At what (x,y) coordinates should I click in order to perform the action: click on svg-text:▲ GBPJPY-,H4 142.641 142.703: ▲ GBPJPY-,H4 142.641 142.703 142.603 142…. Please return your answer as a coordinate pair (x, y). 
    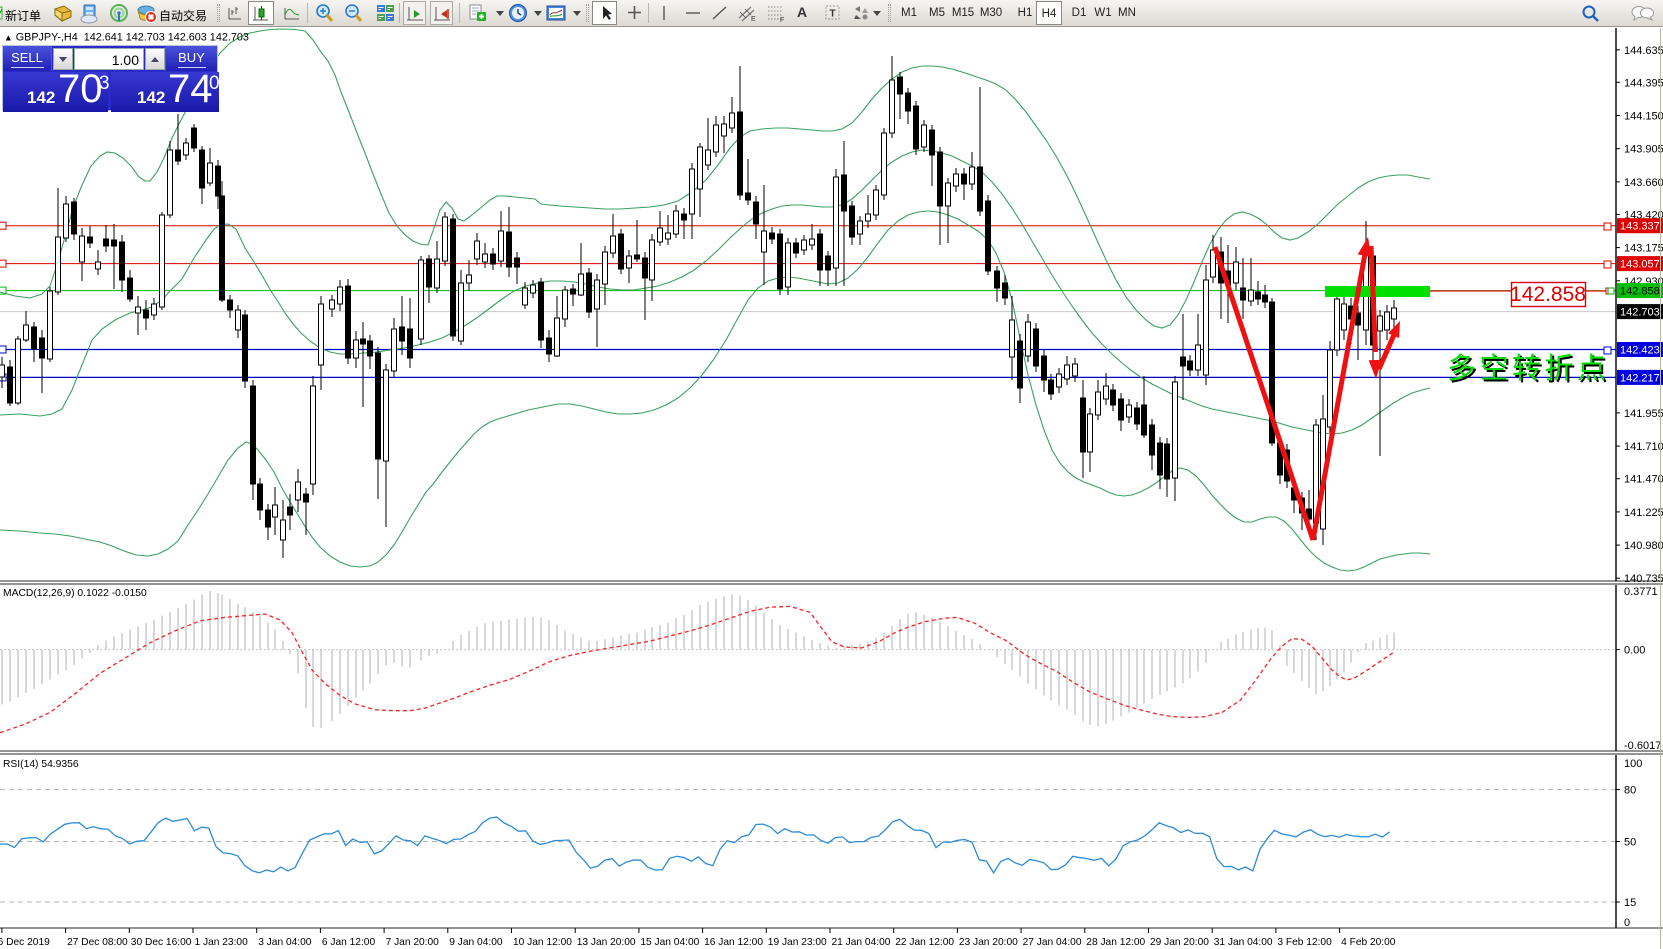
    Looking at the image, I should click on (126, 38).